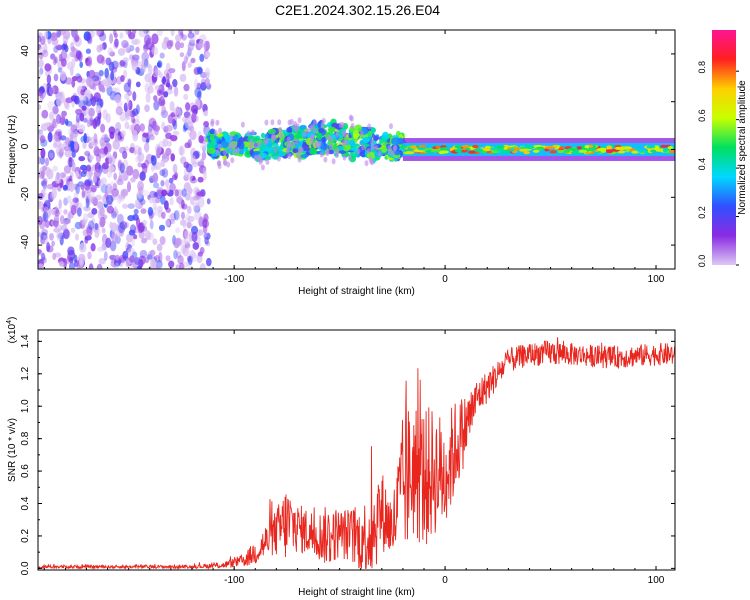  What do you see at coordinates (25, 241) in the screenshot?
I see `y-tick-label: -40` at bounding box center [25, 241].